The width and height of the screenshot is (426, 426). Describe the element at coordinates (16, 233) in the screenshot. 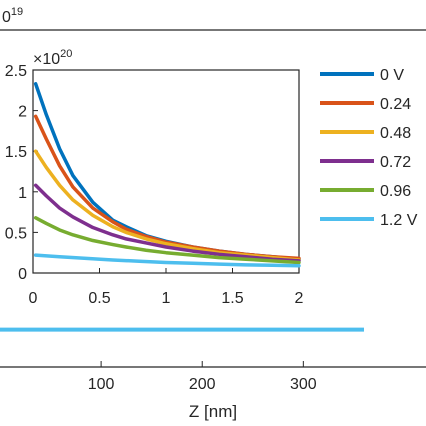

I see `inset-y-tick-label-1: 0.5` at that location.